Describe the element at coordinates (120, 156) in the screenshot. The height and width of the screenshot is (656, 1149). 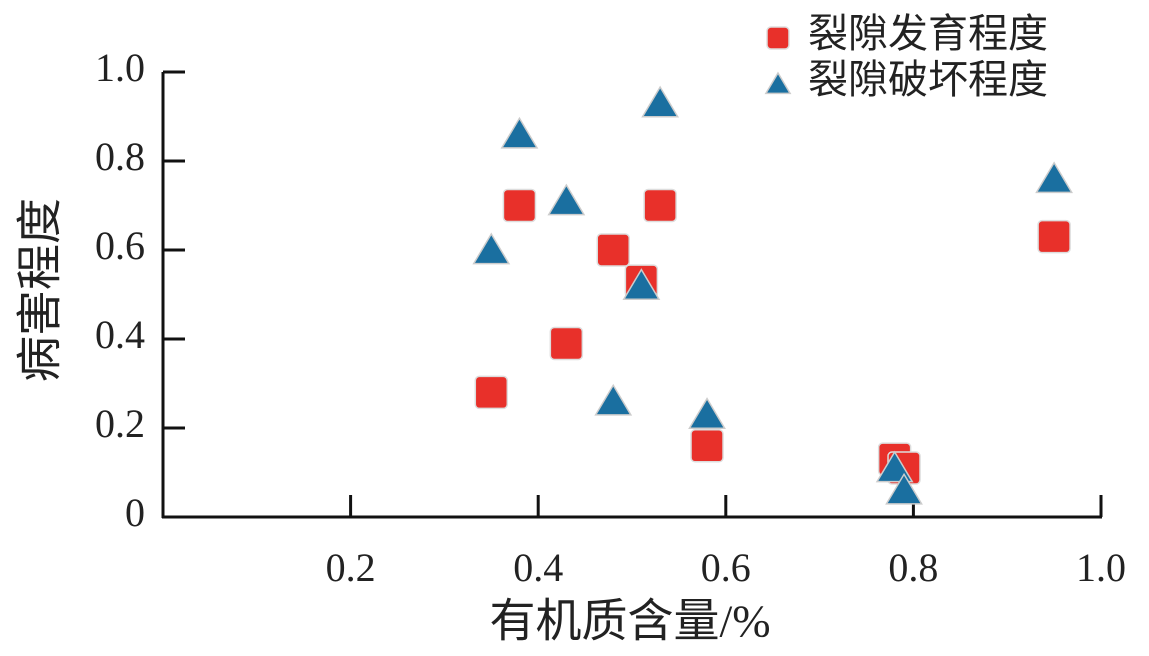
I see `y-tick-label: 0.8` at that location.